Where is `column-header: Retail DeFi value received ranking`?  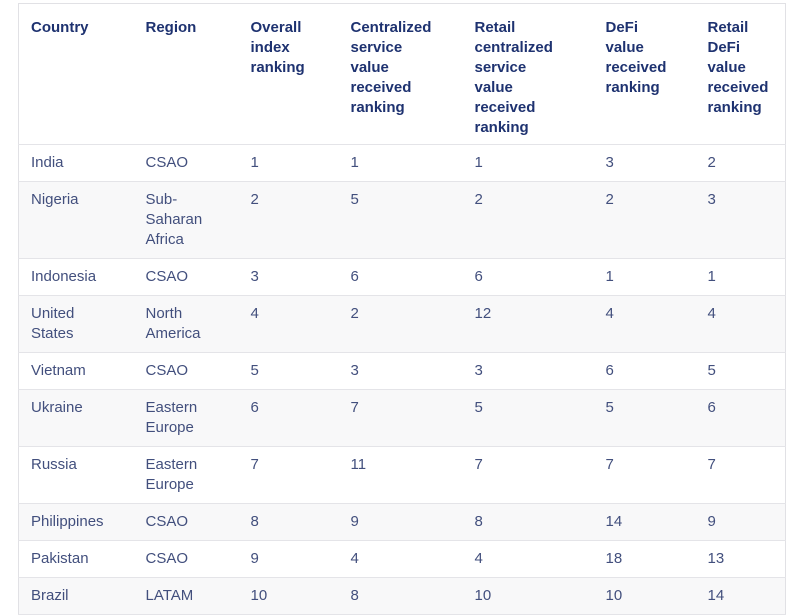
column-header: Retail DeFi value received ranking is located at coordinates (738, 67).